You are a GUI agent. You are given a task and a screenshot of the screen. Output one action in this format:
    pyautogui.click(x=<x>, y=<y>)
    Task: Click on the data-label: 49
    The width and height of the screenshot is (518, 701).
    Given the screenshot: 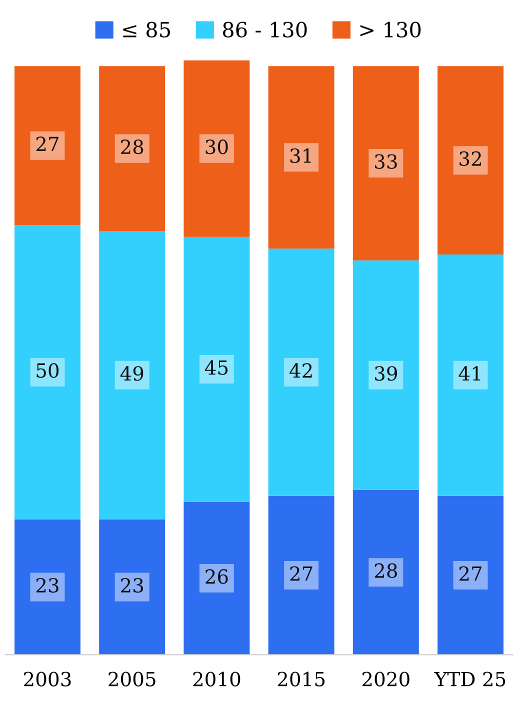 What is the action you would take?
    pyautogui.click(x=132, y=373)
    